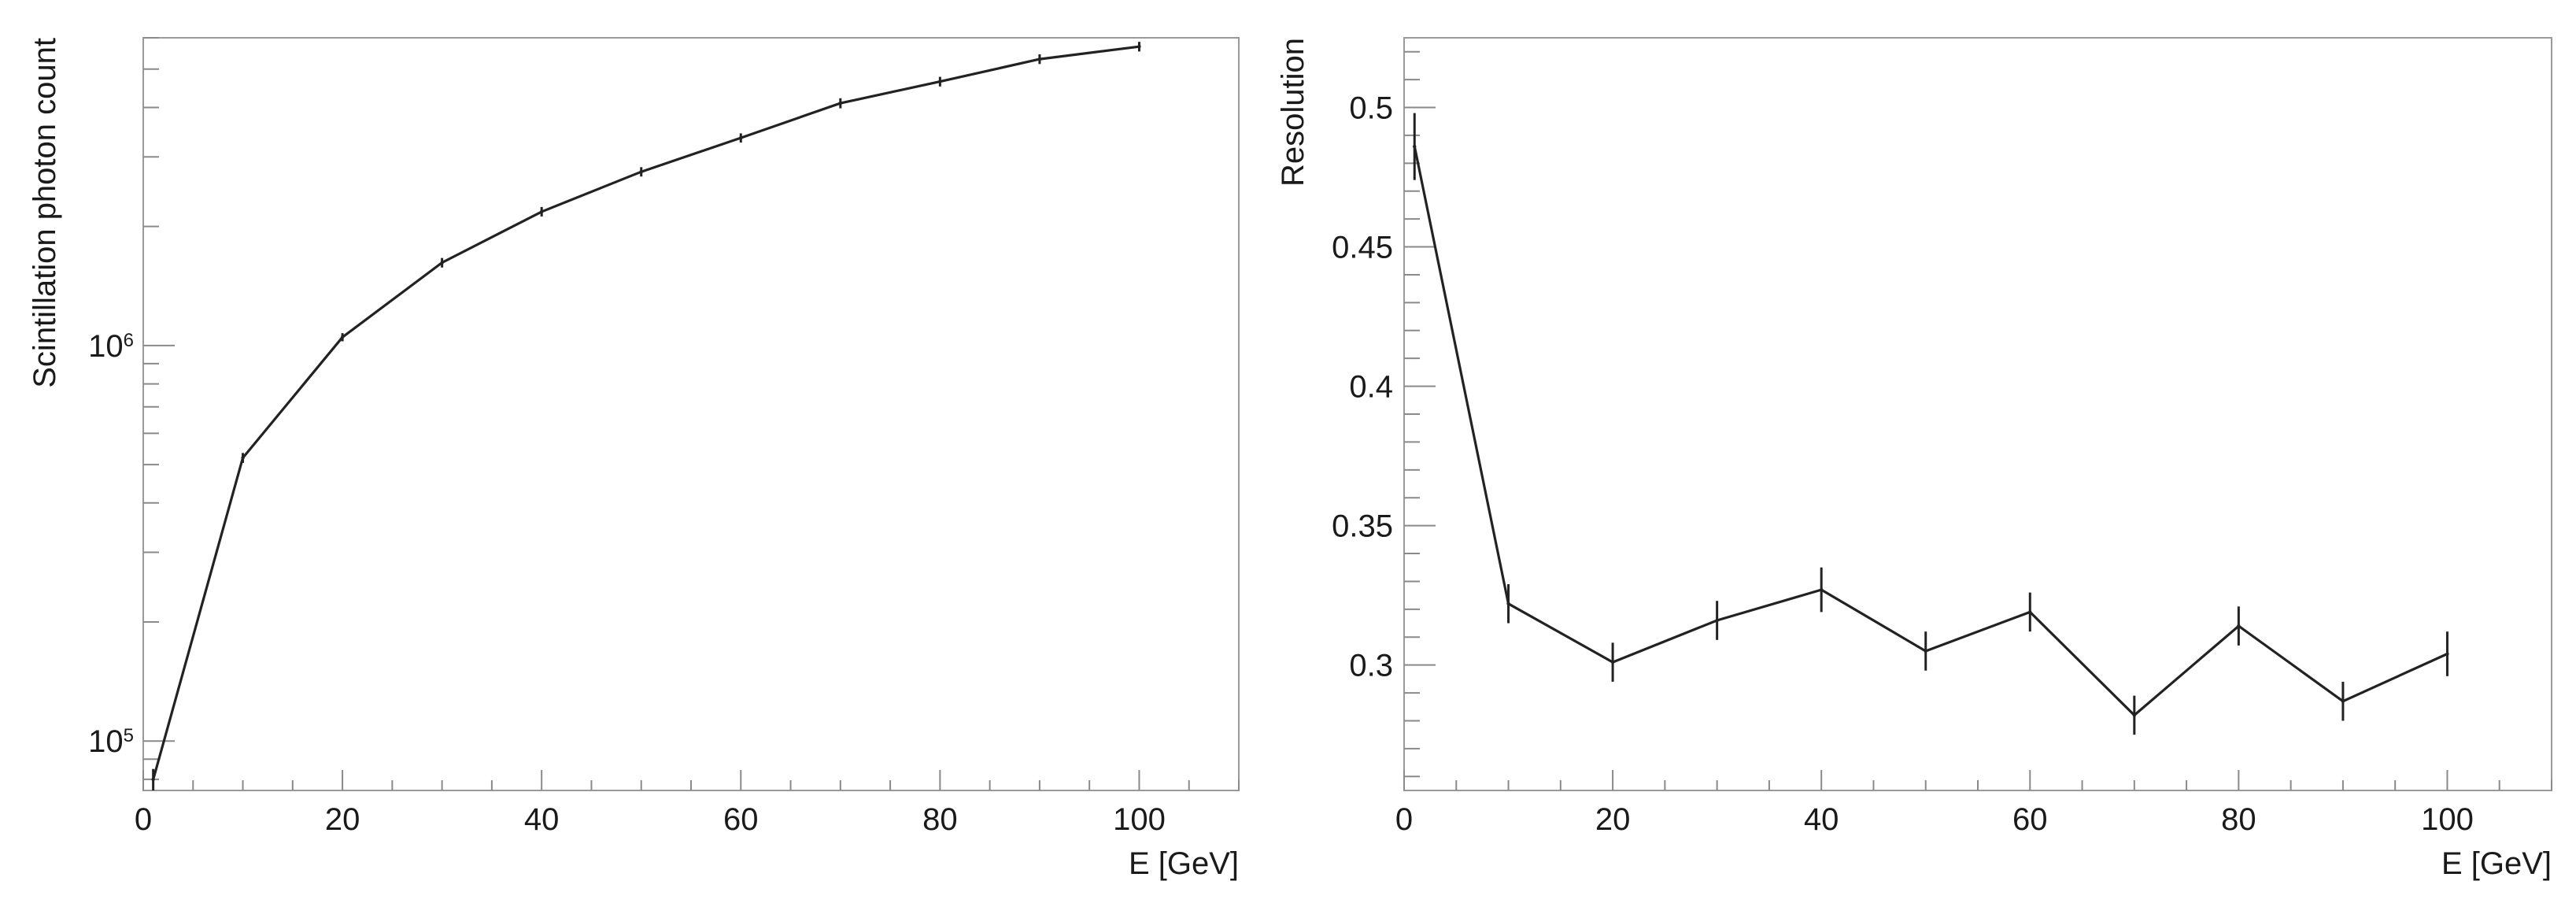  I want to click on y-tick-labels: 0.3 0.35 0.4 0.45 0.5, so click(1362, 387).